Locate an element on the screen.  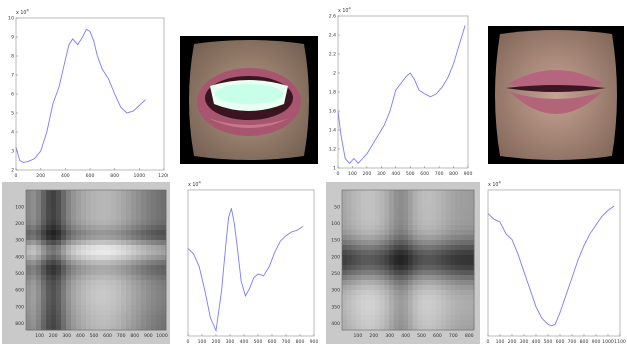
heatmap-y-tick-label: 150 is located at coordinates (335, 241).